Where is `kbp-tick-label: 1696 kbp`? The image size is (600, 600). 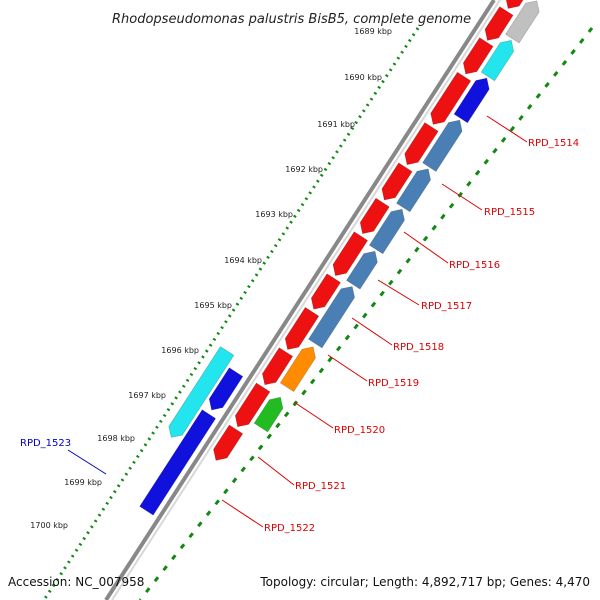
kbp-tick-label: 1696 kbp is located at coordinates (180, 350).